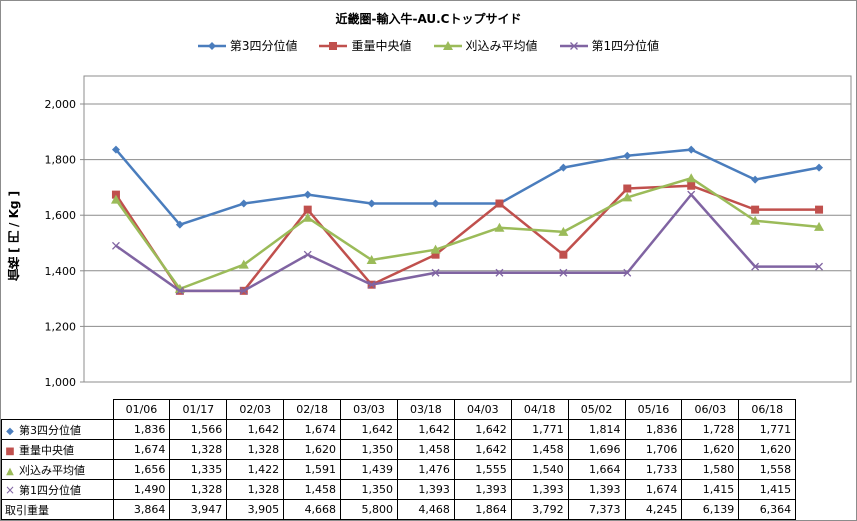 This screenshot has width=857, height=521. What do you see at coordinates (198, 409) in the screenshot?
I see `x-tick-label: 01/17` at bounding box center [198, 409].